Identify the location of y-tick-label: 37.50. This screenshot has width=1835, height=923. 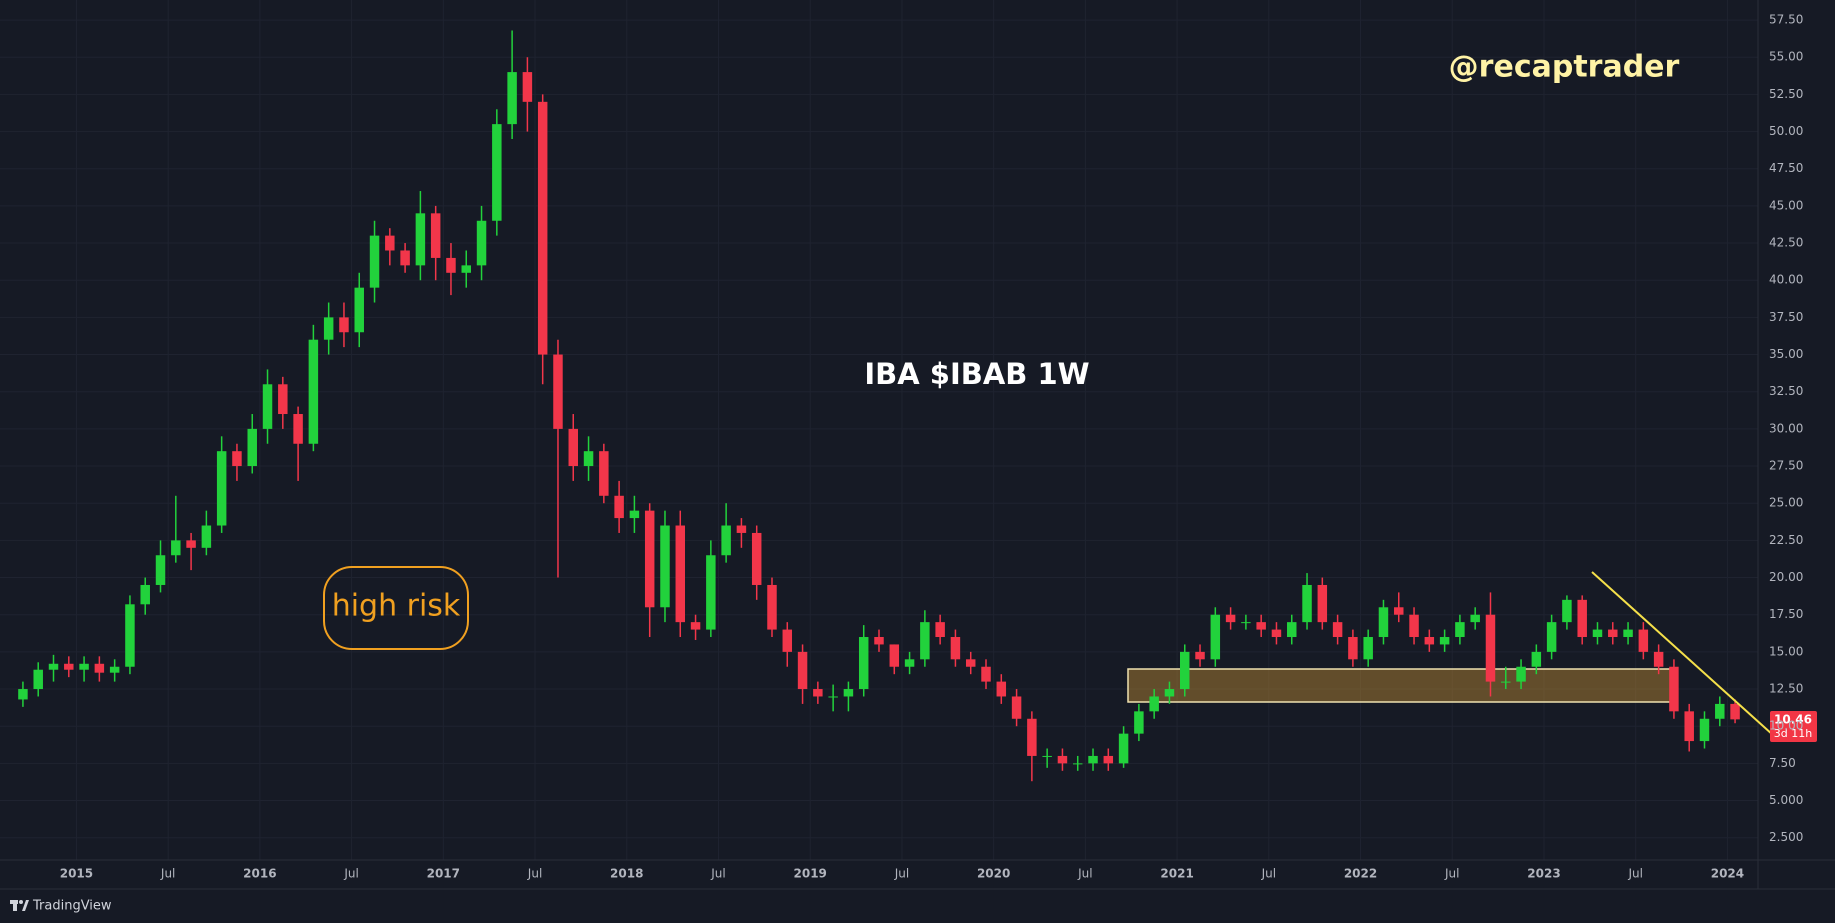
(1786, 317).